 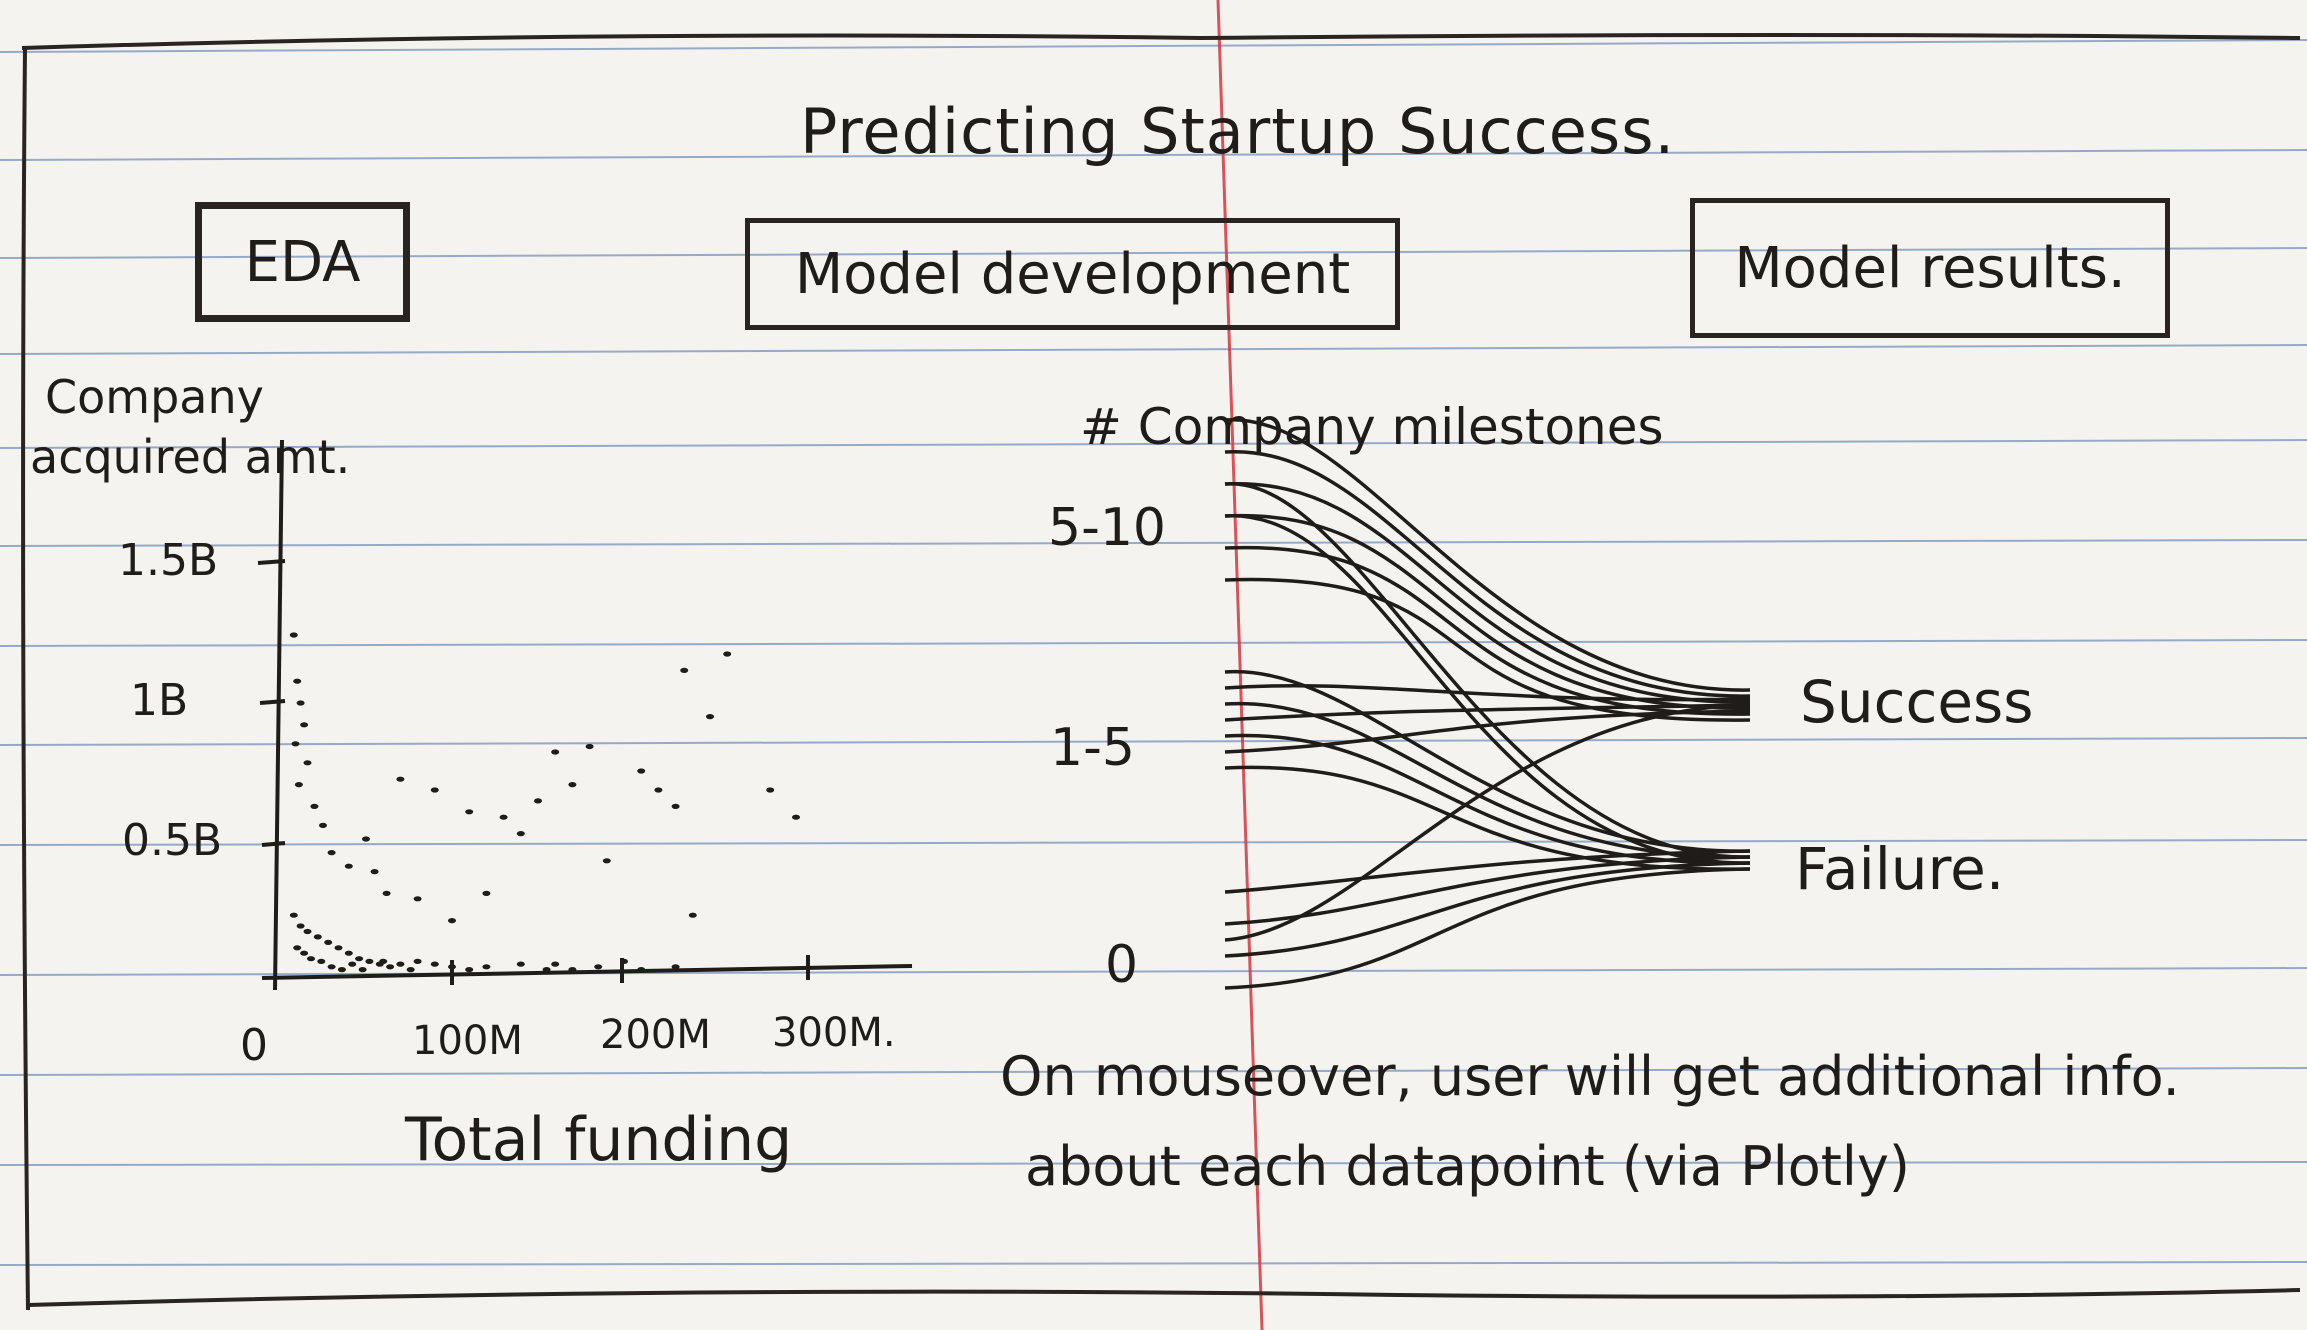 I want to click on flow-outcome-success: Success, so click(x=1917, y=702).